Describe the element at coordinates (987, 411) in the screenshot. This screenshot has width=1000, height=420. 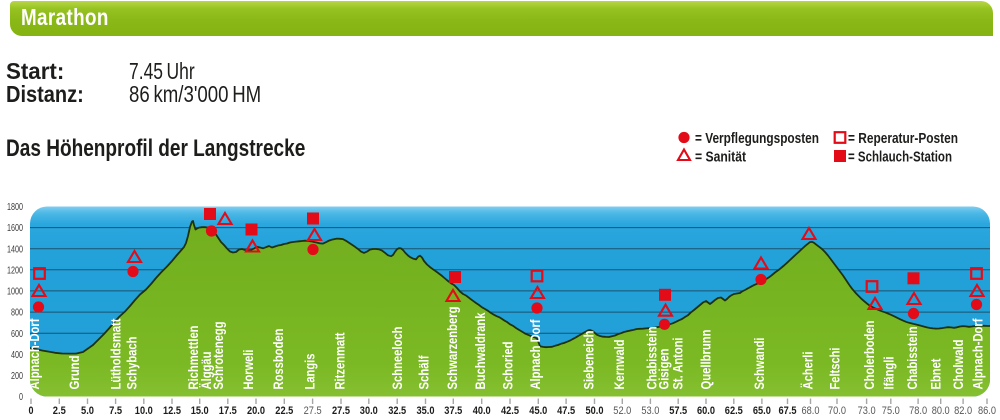
I see `svg-text: 86.0` at that location.